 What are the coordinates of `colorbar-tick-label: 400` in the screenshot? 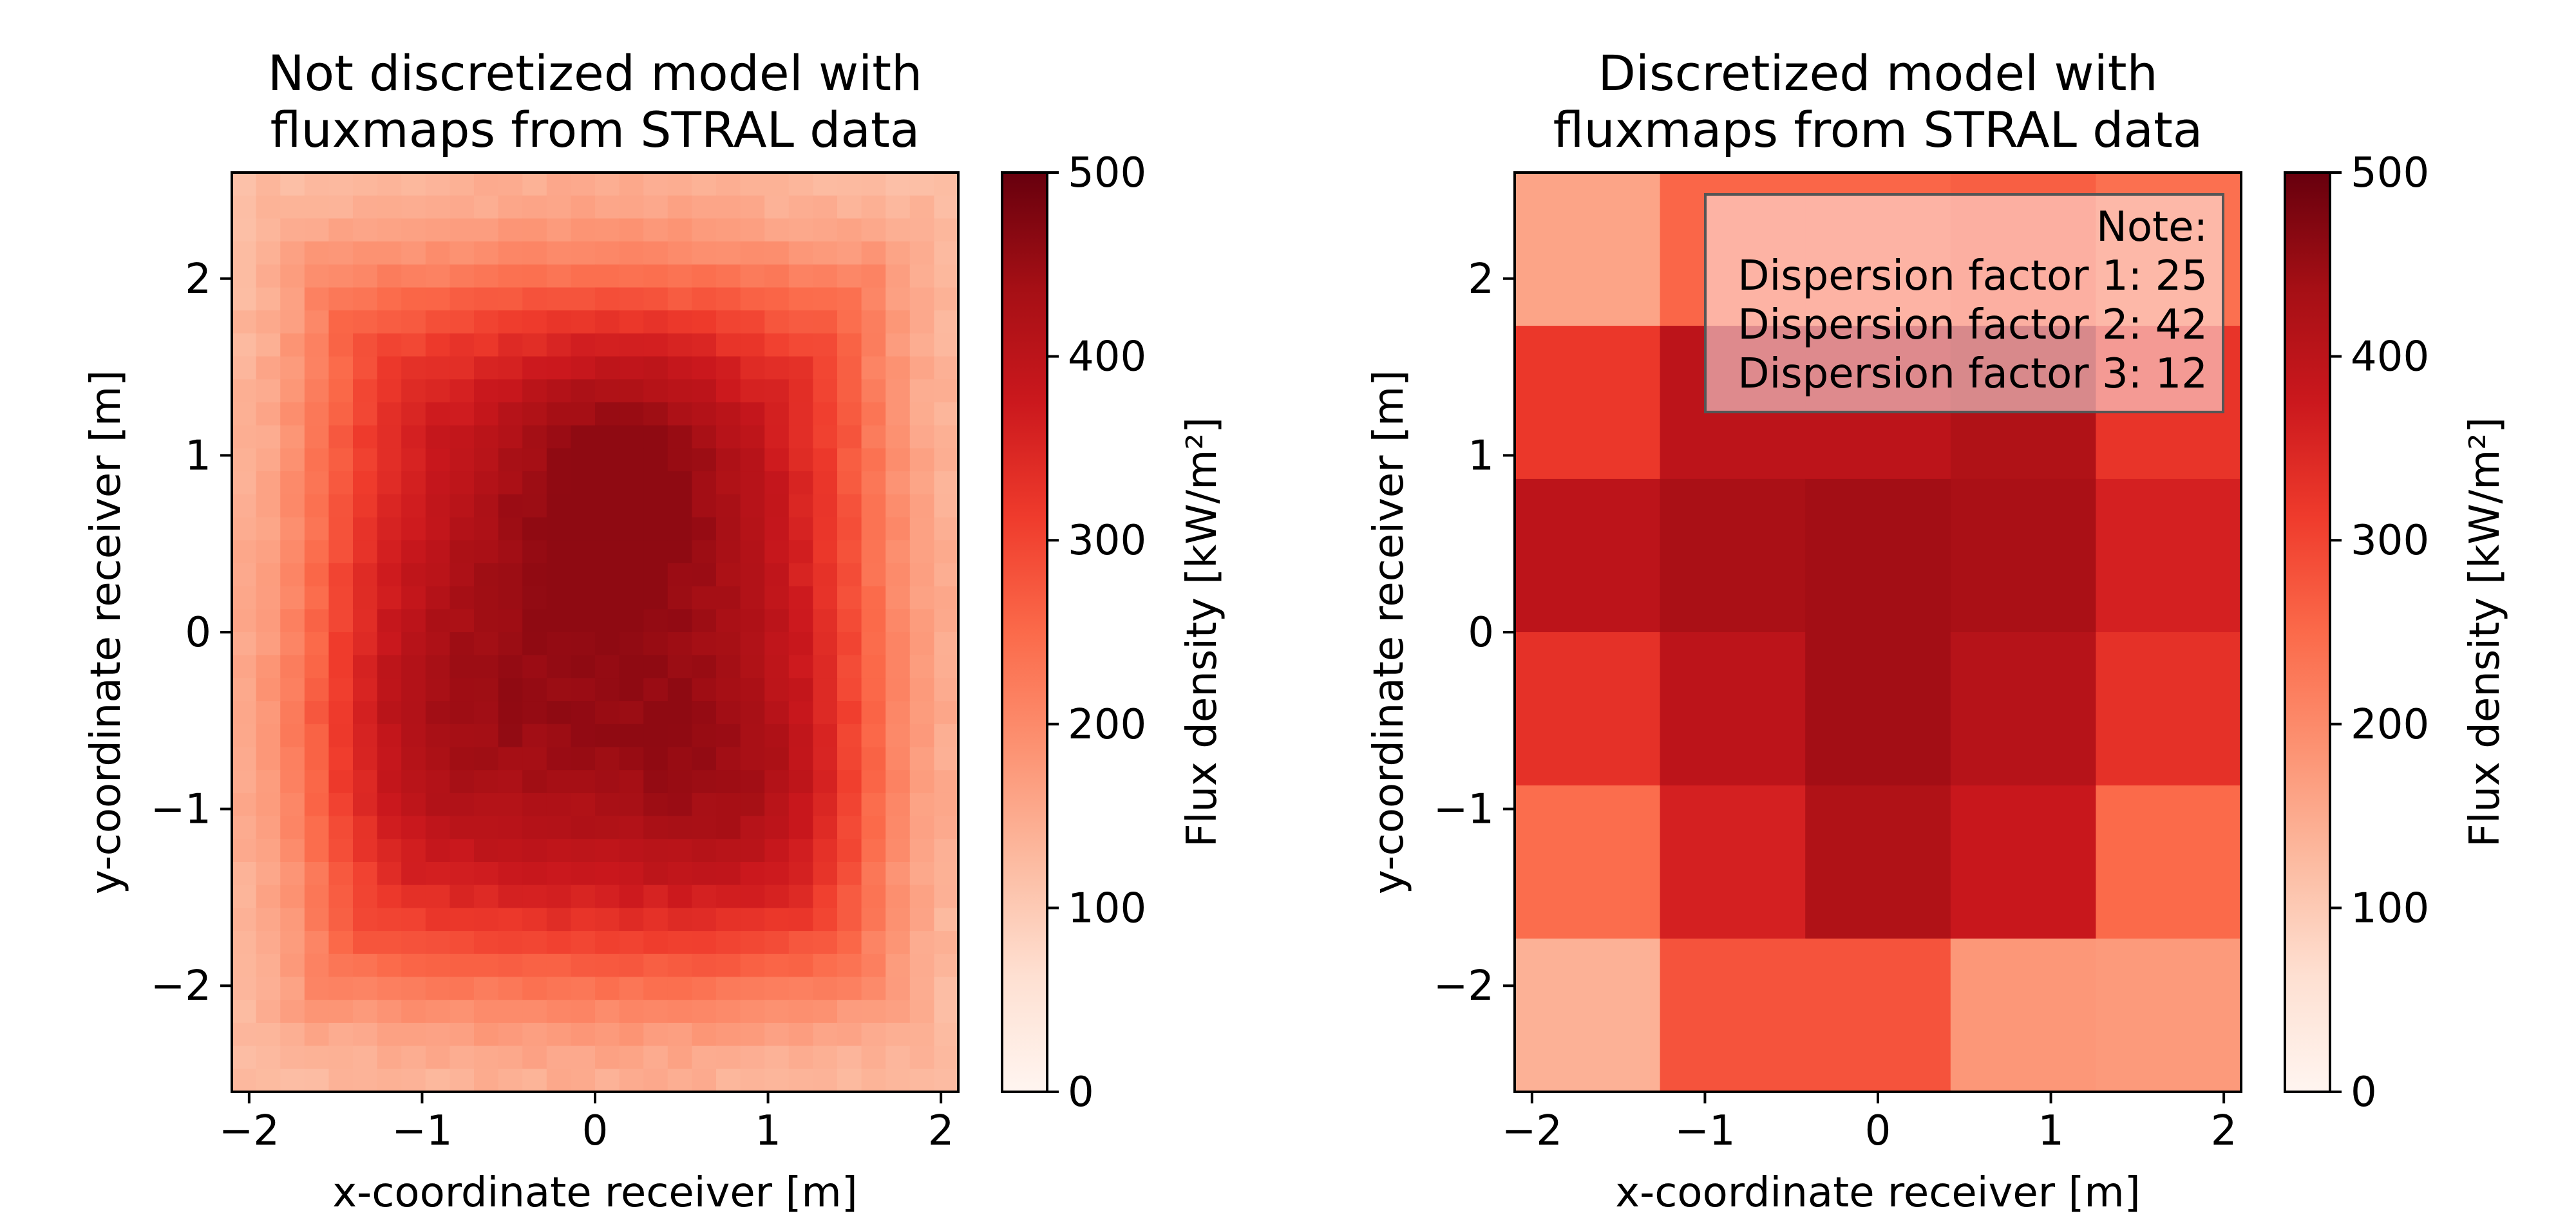 It's located at (2390, 357).